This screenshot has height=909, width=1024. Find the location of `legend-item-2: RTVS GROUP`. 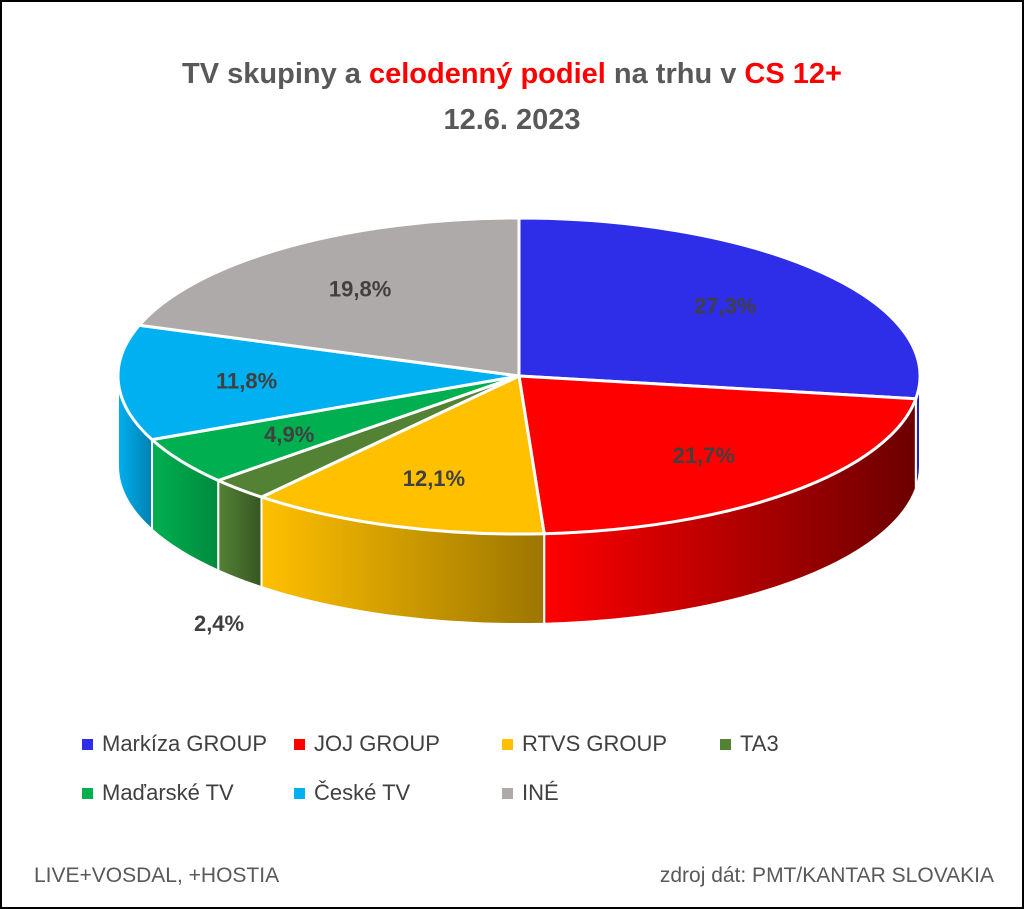

legend-item-2: RTVS GROUP is located at coordinates (584, 744).